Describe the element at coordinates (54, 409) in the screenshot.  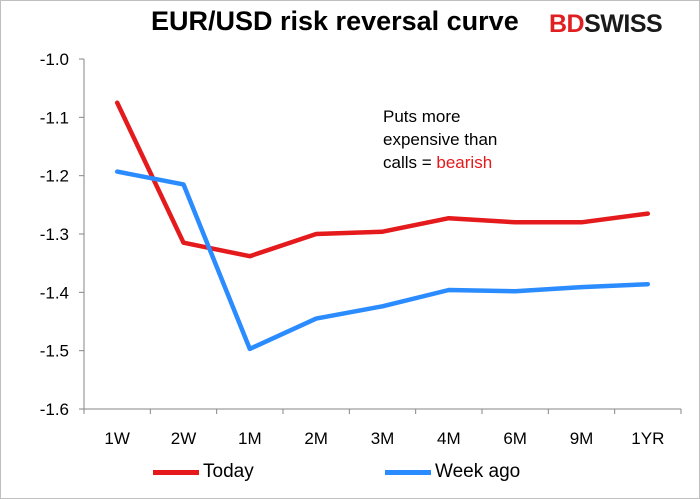
I see `y-tick-label: -1.6` at that location.